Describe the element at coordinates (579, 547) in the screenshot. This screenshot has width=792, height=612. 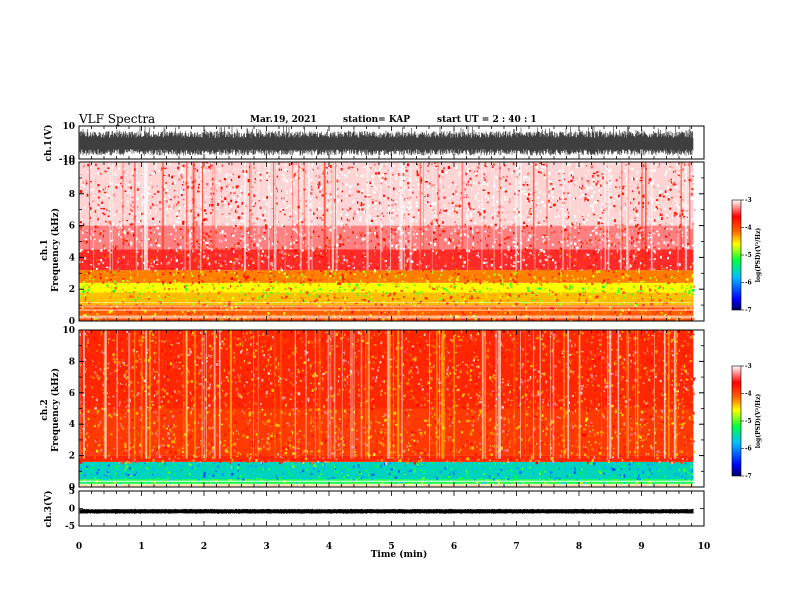
I see `time-tick-label: 8` at that location.